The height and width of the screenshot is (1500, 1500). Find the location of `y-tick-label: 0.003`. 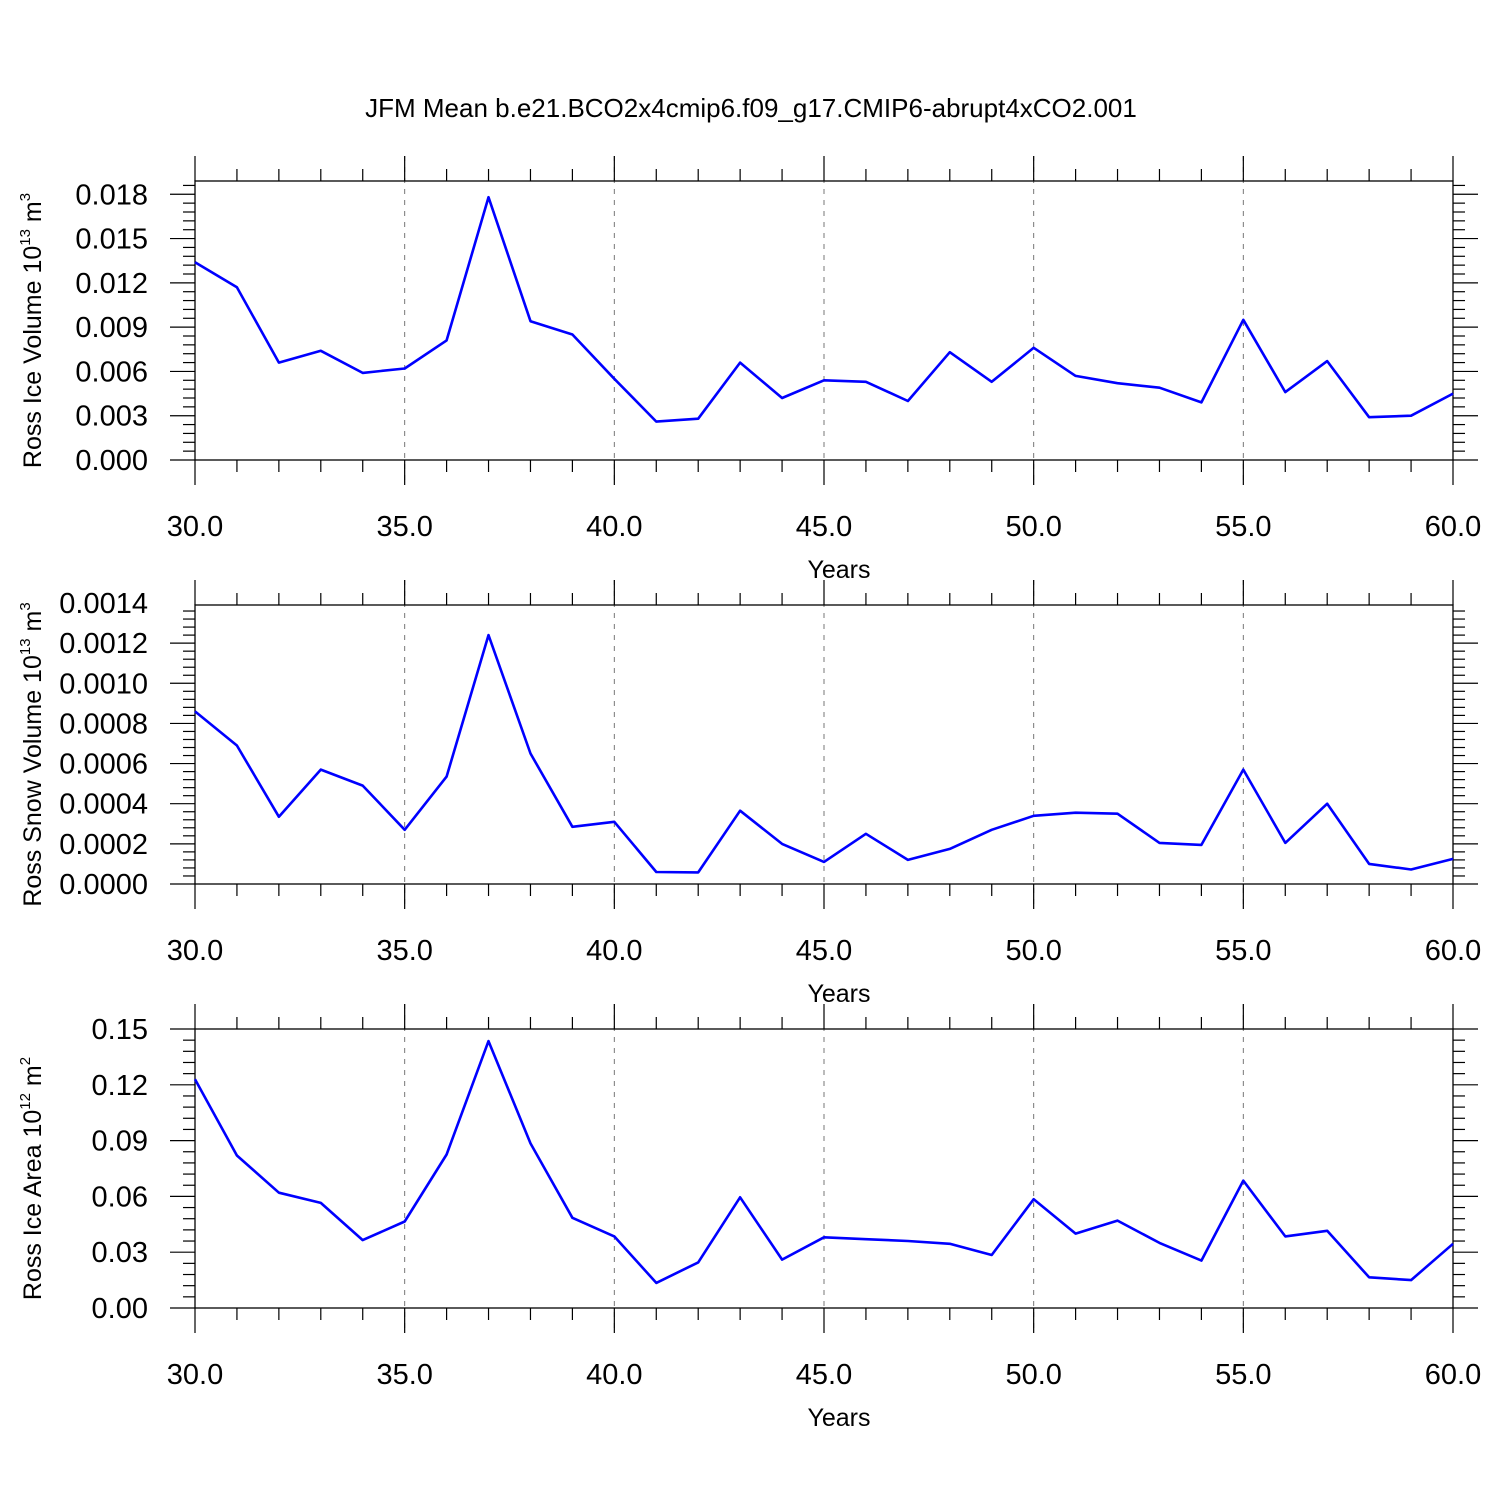

y-tick-label: 0.003 is located at coordinates (111, 417).